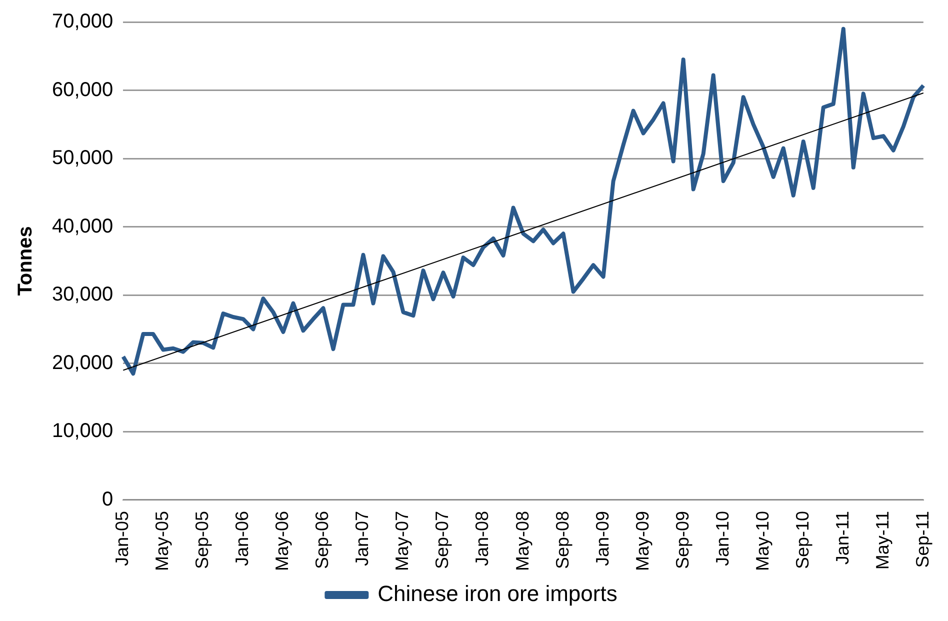 This screenshot has height=621, width=948. Describe the element at coordinates (83, 21) in the screenshot. I see `y-tick-label: 70,000` at that location.